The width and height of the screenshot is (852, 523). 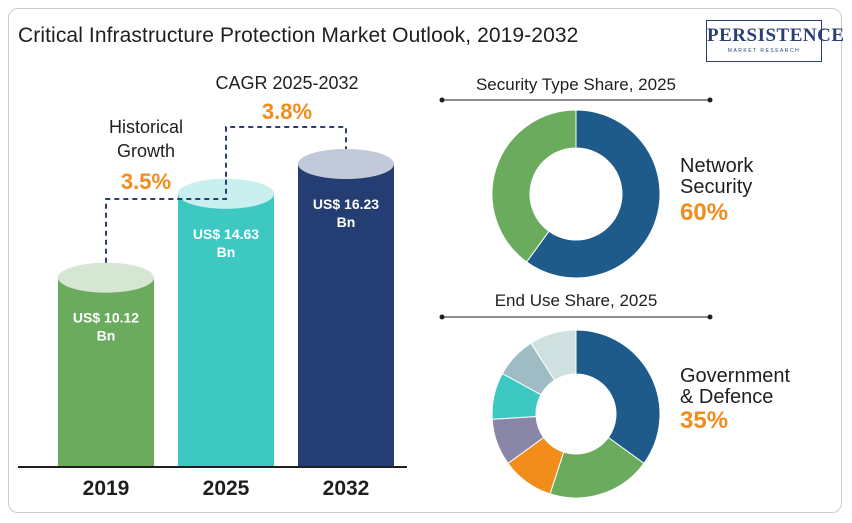 What do you see at coordinates (717, 176) in the screenshot?
I see `donut1-highlight-label: Network Security` at bounding box center [717, 176].